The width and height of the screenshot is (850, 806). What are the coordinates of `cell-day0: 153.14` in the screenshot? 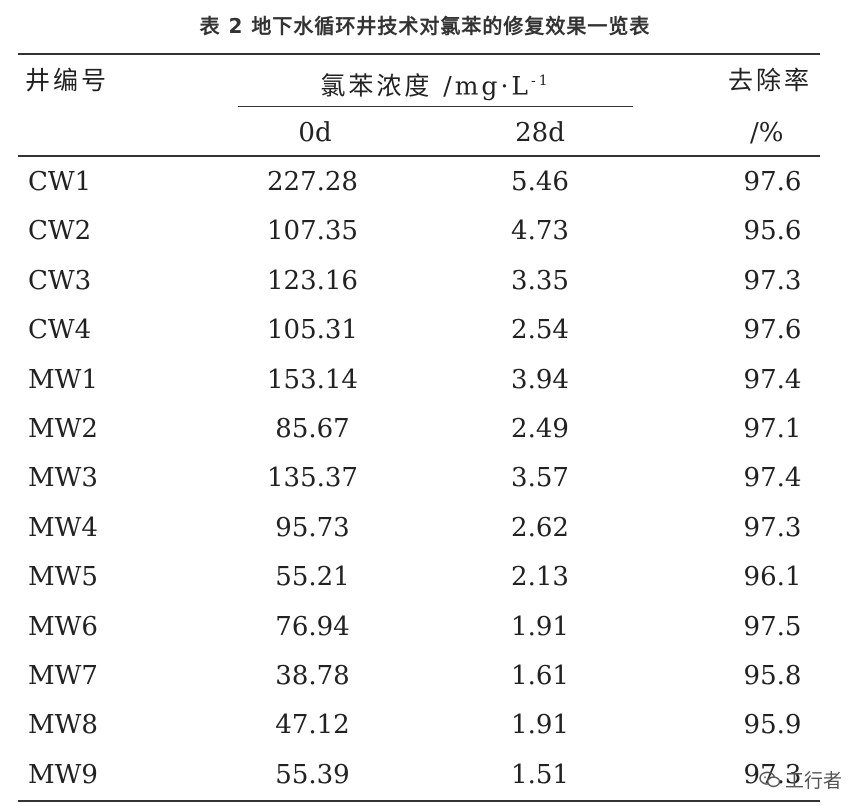 It's located at (312, 379).